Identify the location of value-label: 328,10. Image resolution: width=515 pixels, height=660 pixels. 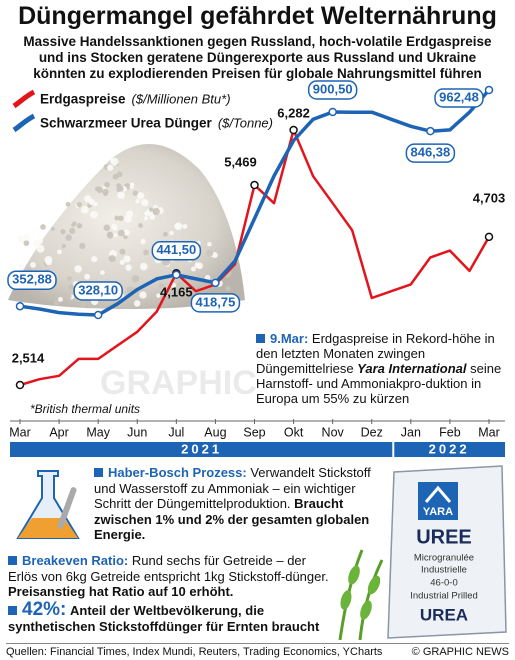
(98, 289).